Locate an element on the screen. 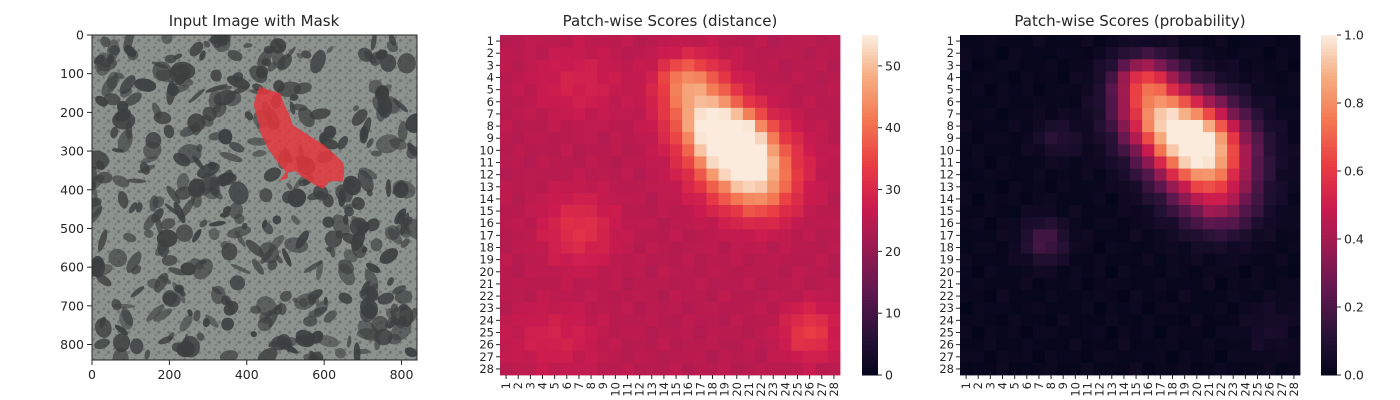 The height and width of the screenshot is (400, 1400). colorbar-tick-label: 40 is located at coordinates (893, 127).